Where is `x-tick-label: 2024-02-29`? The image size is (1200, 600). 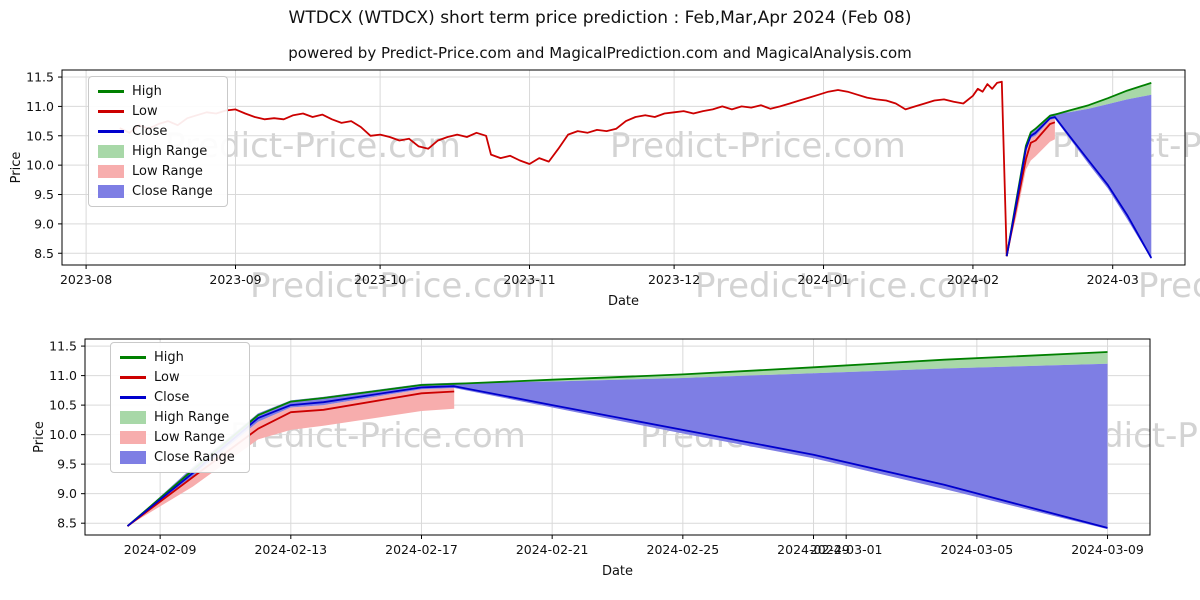
x-tick-label: 2024-02-29 is located at coordinates (813, 549).